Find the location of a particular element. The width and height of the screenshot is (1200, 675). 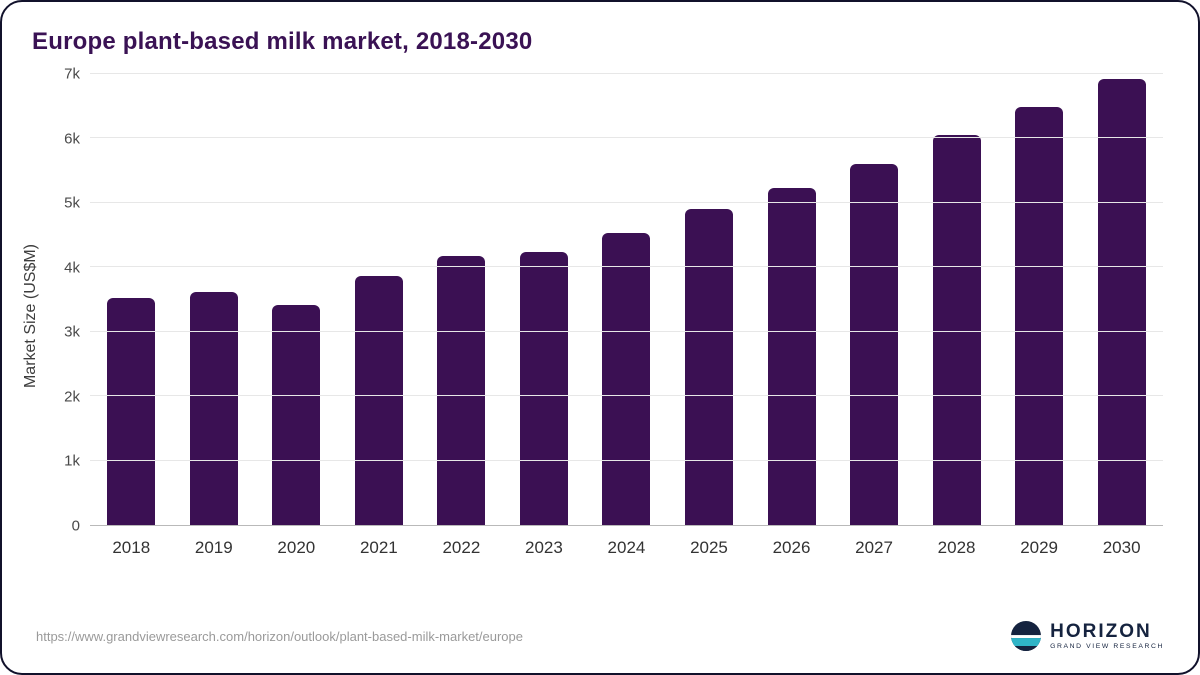

y-tick-label: 1k is located at coordinates (72, 461).